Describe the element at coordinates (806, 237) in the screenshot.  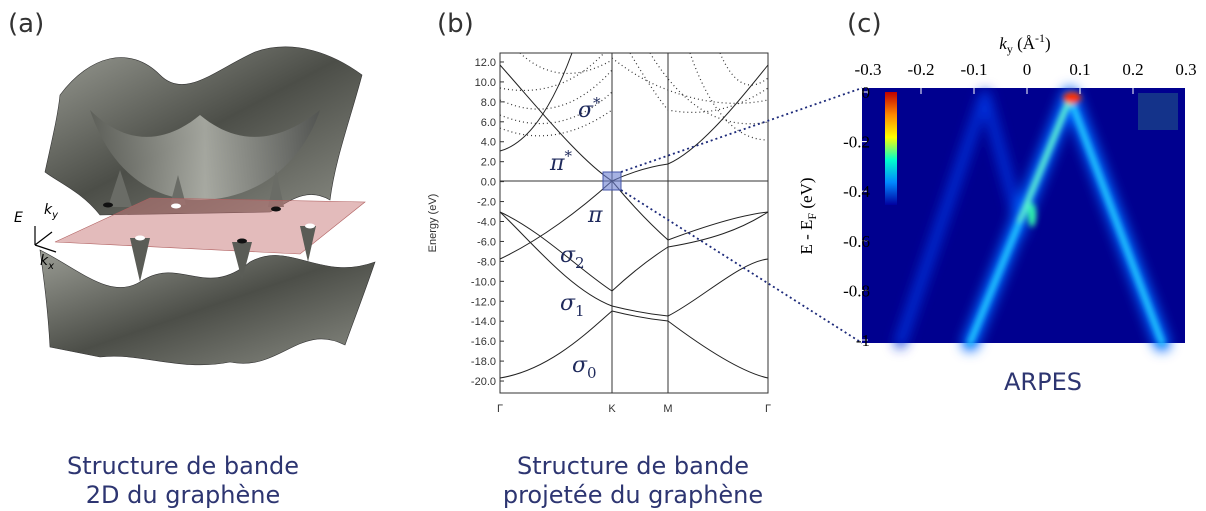
I see `axis-label-part: E - E` at that location.